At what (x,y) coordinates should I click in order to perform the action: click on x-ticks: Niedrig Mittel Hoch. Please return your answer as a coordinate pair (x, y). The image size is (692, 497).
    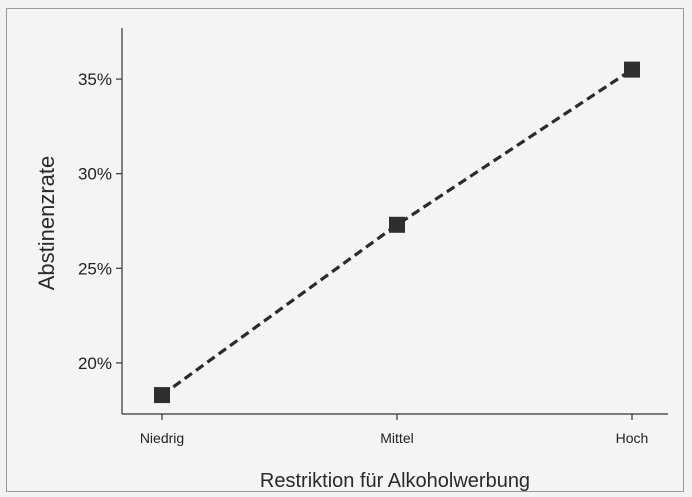
    Looking at the image, I should click on (394, 430).